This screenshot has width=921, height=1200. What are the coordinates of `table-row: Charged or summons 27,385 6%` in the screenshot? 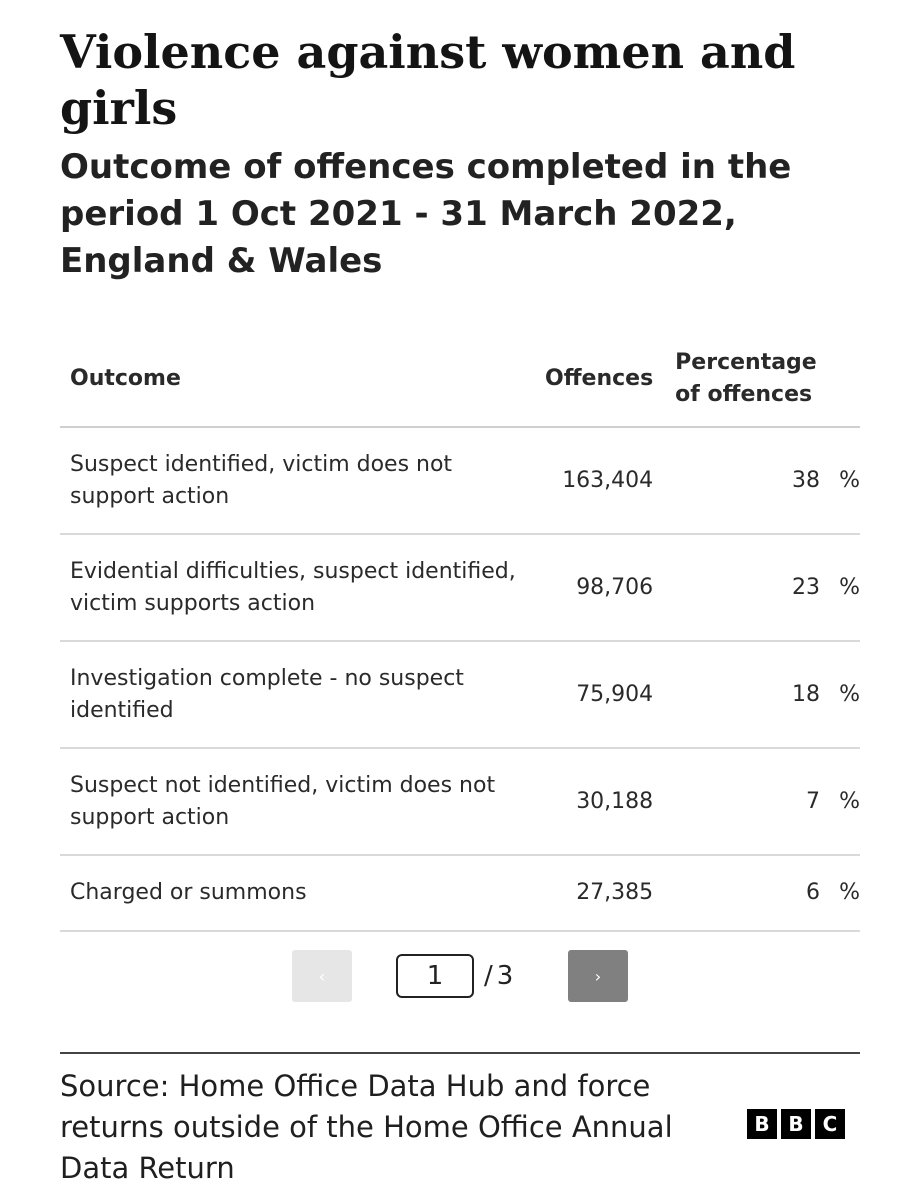 It's located at (460, 893).